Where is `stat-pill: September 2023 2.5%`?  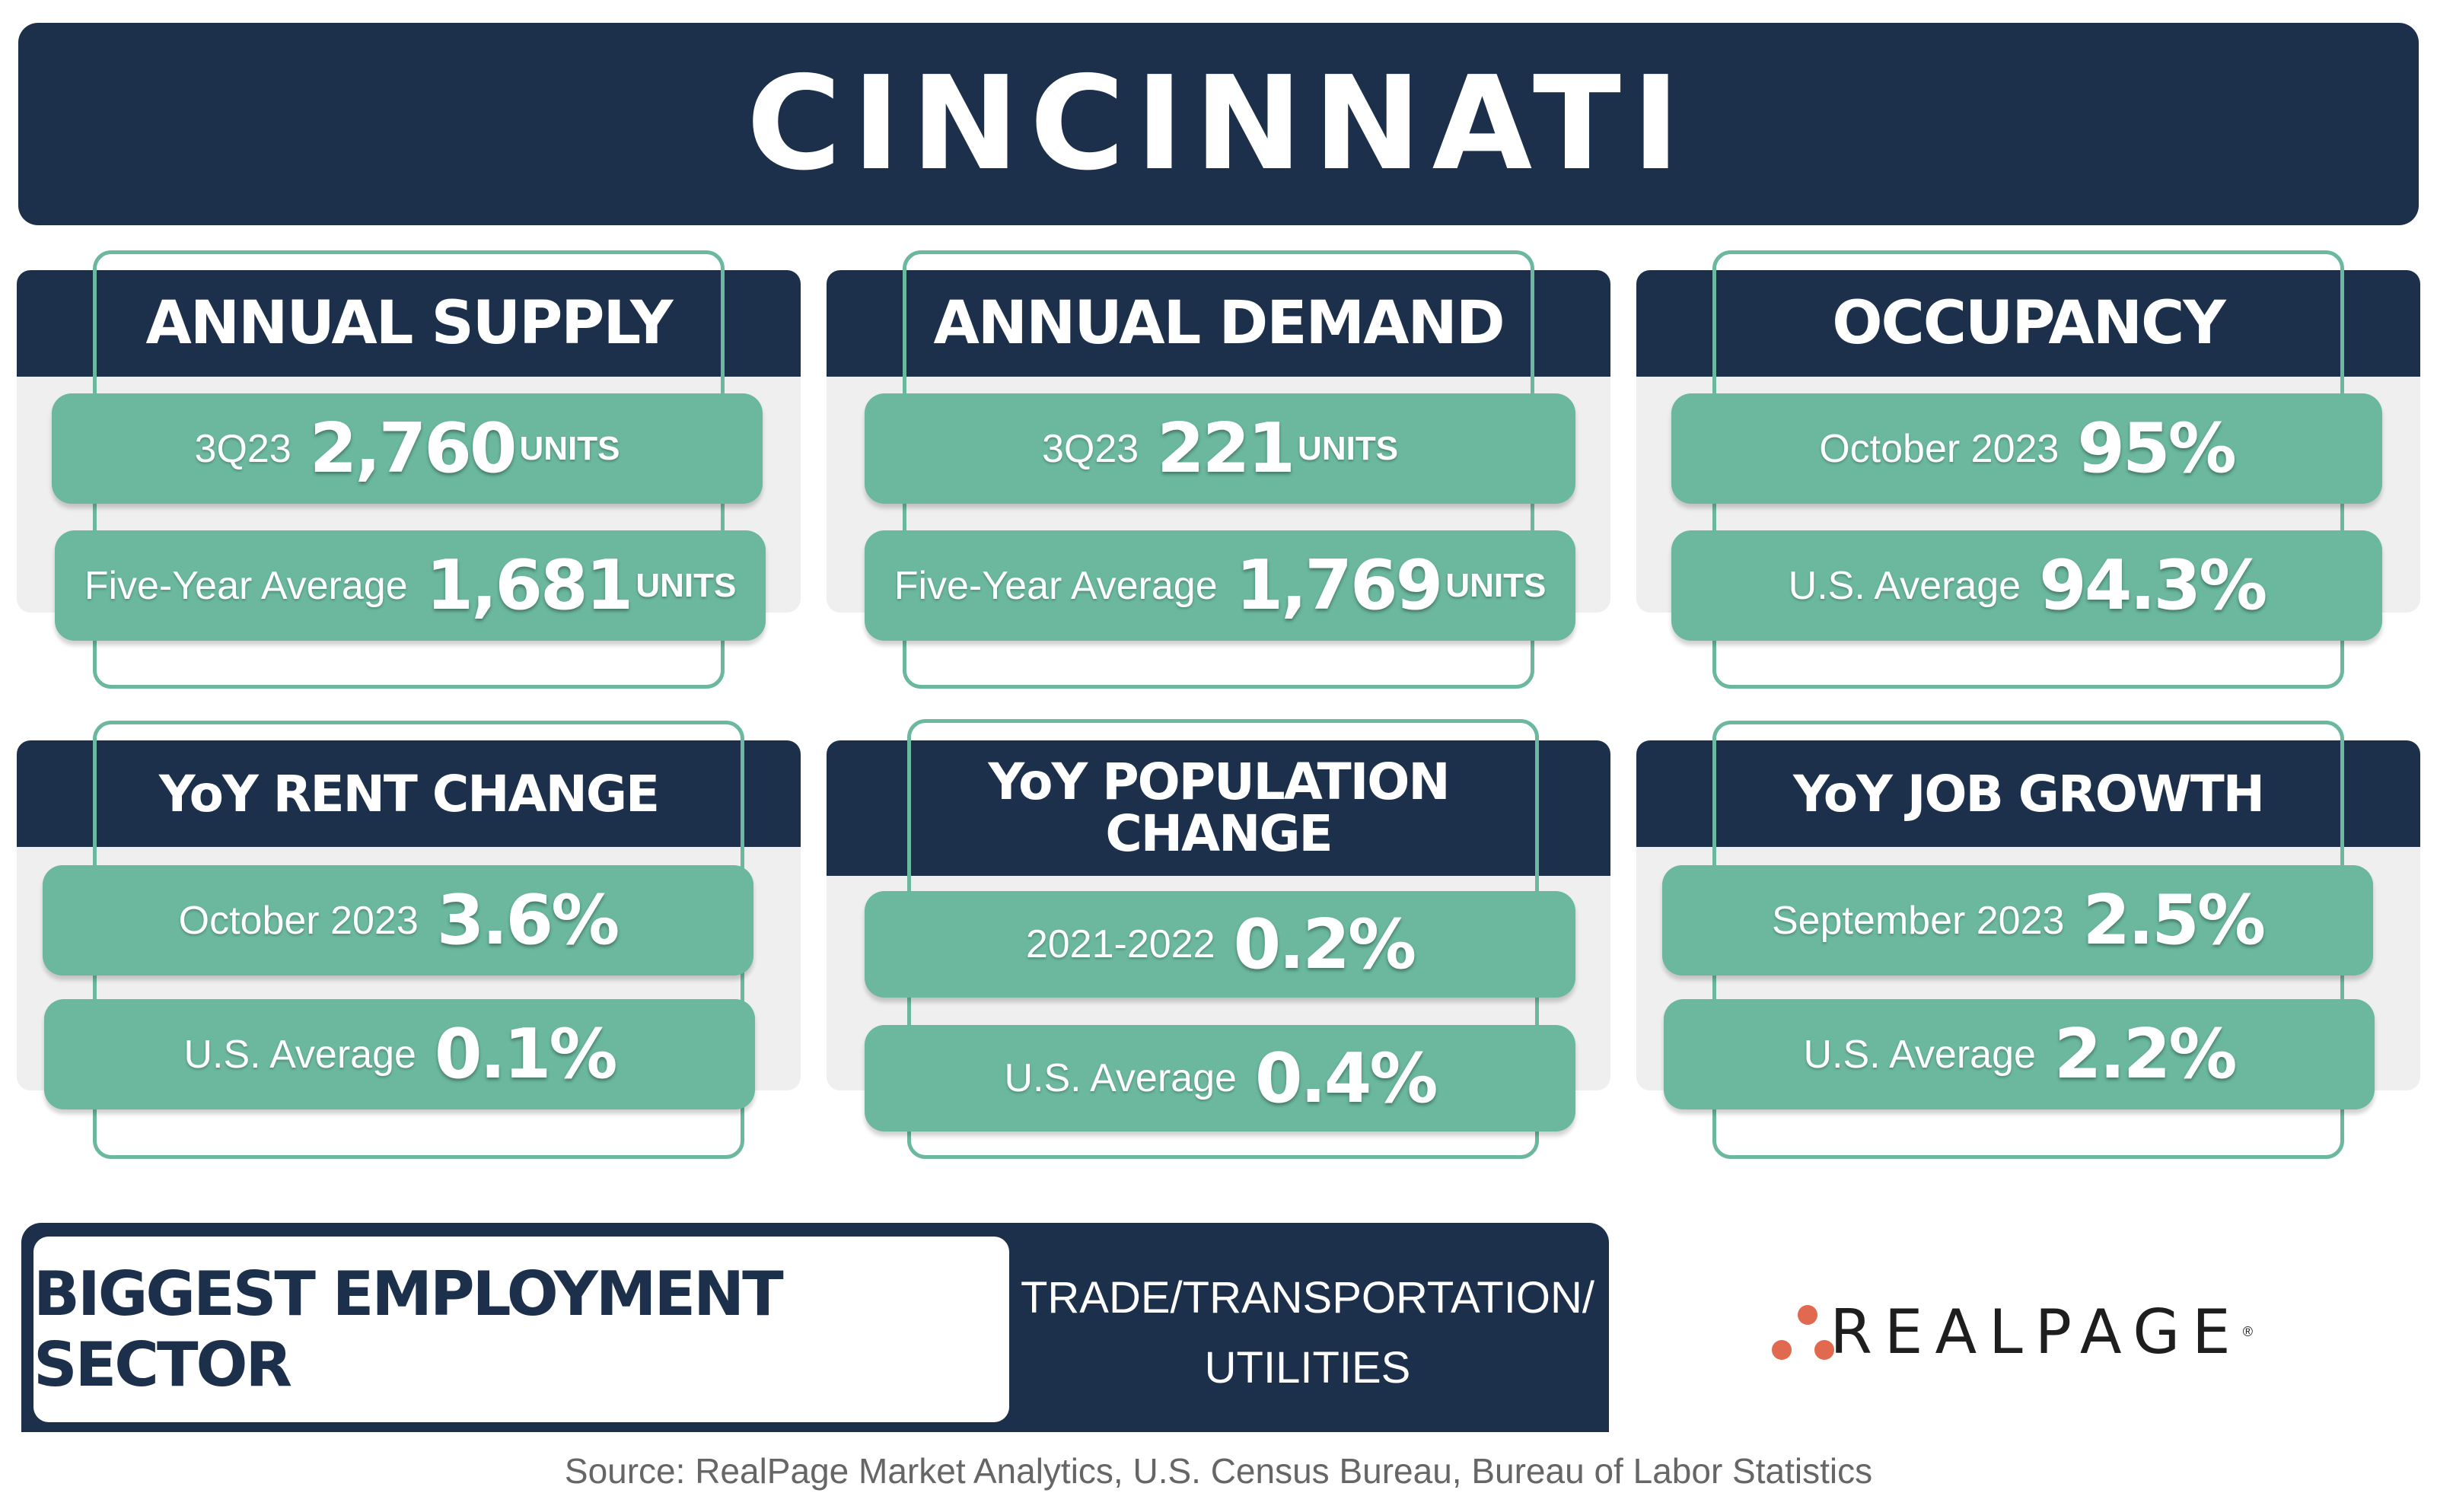 stat-pill: September 2023 2.5% is located at coordinates (2017, 920).